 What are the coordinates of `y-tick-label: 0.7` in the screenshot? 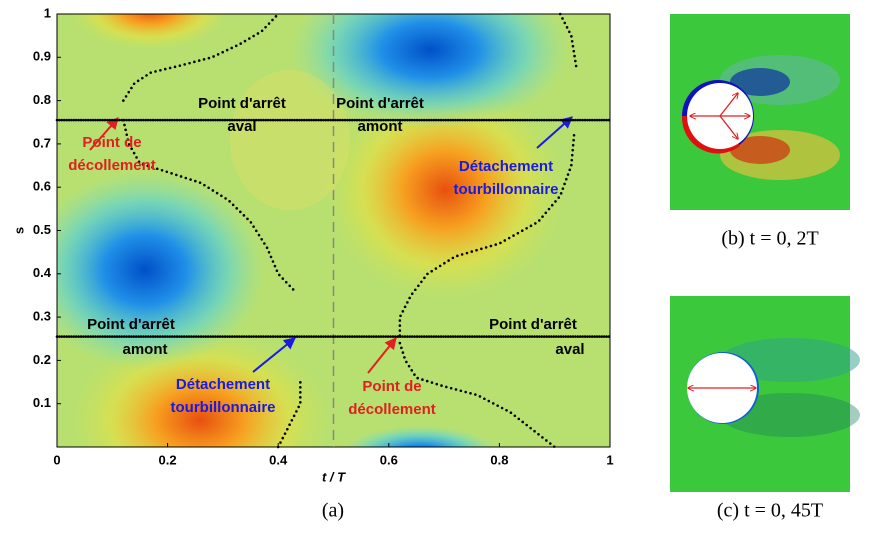 It's located at (42, 142).